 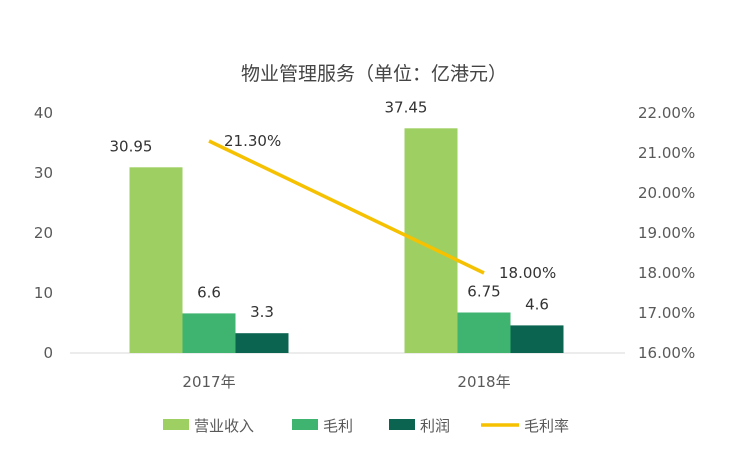 What do you see at coordinates (43, 293) in the screenshot?
I see `left-tick-label: 10` at bounding box center [43, 293].